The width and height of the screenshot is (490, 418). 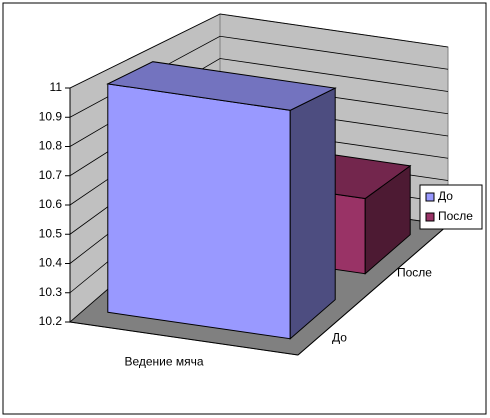 What do you see at coordinates (455, 216) in the screenshot?
I see `legend-label: После` at bounding box center [455, 216].